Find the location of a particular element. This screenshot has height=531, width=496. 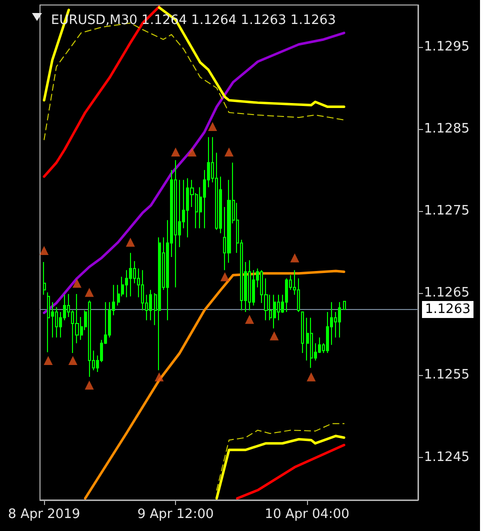

y-tick-label: 1.1245 is located at coordinates (447, 457).